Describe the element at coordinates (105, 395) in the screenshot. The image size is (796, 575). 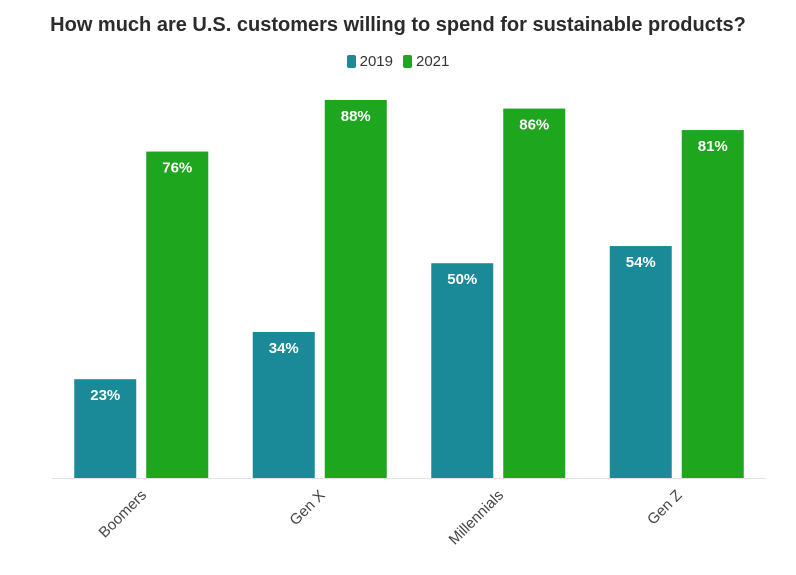
I see `data-label-2019-boomers: 23%` at that location.